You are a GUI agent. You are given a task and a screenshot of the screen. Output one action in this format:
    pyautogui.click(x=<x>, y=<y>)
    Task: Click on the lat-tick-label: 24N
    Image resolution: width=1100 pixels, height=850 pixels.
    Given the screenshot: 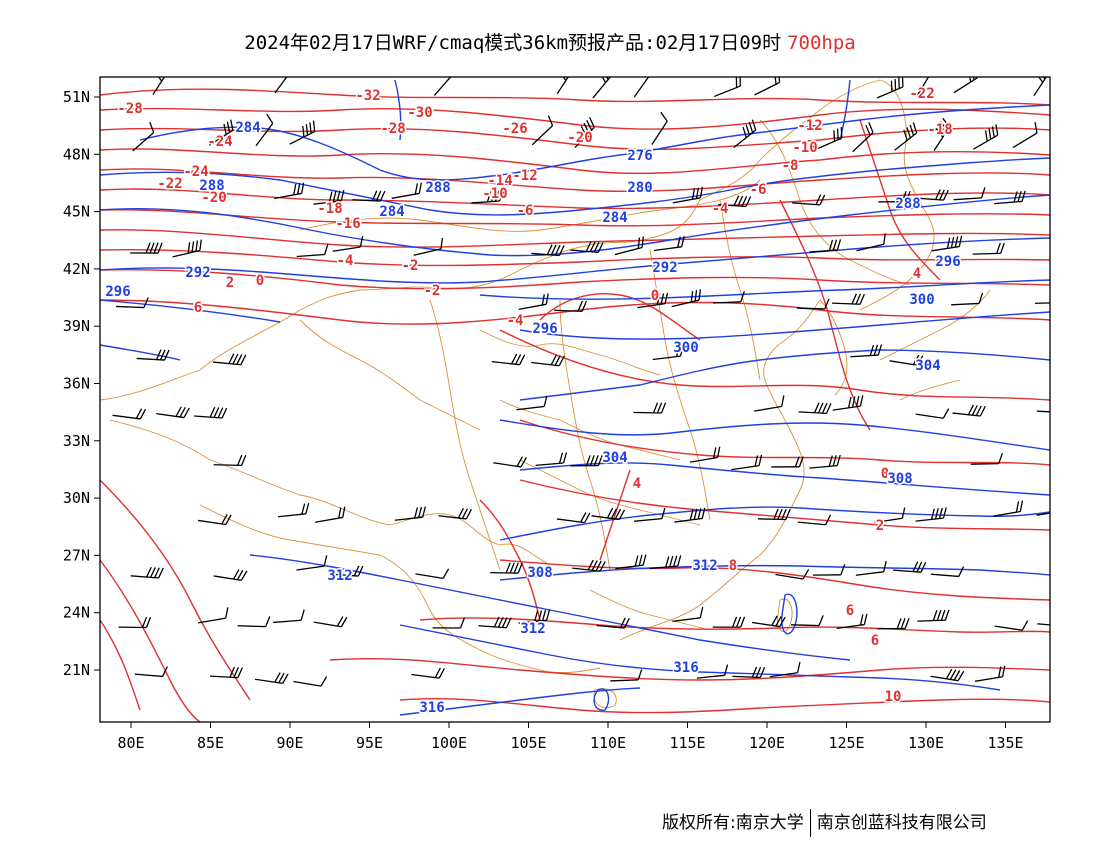 What is the action you would take?
    pyautogui.click(x=76, y=613)
    